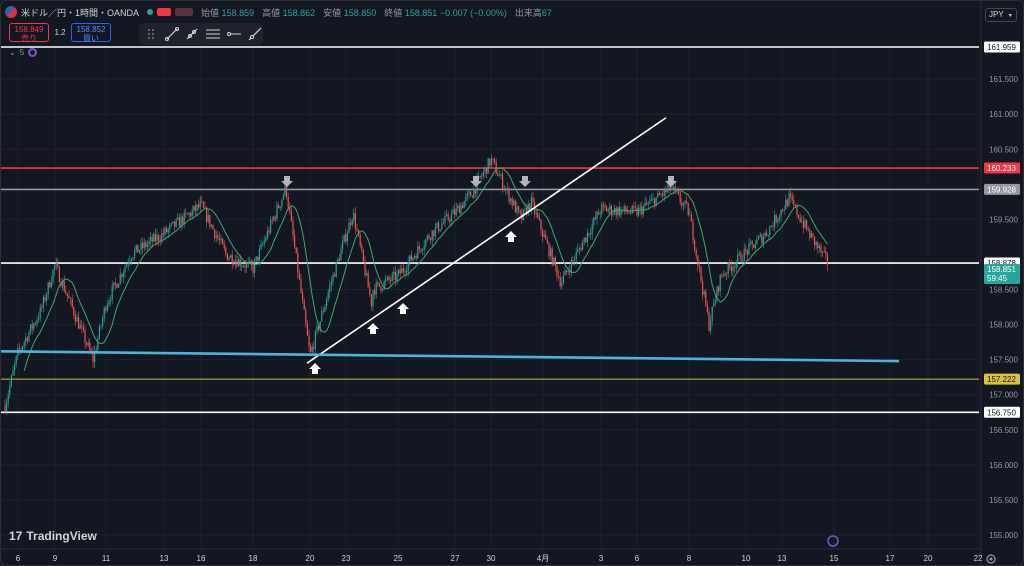 Image resolution: width=1024 pixels, height=566 pixels. I want to click on drag-handle-icon, so click(151, 34).